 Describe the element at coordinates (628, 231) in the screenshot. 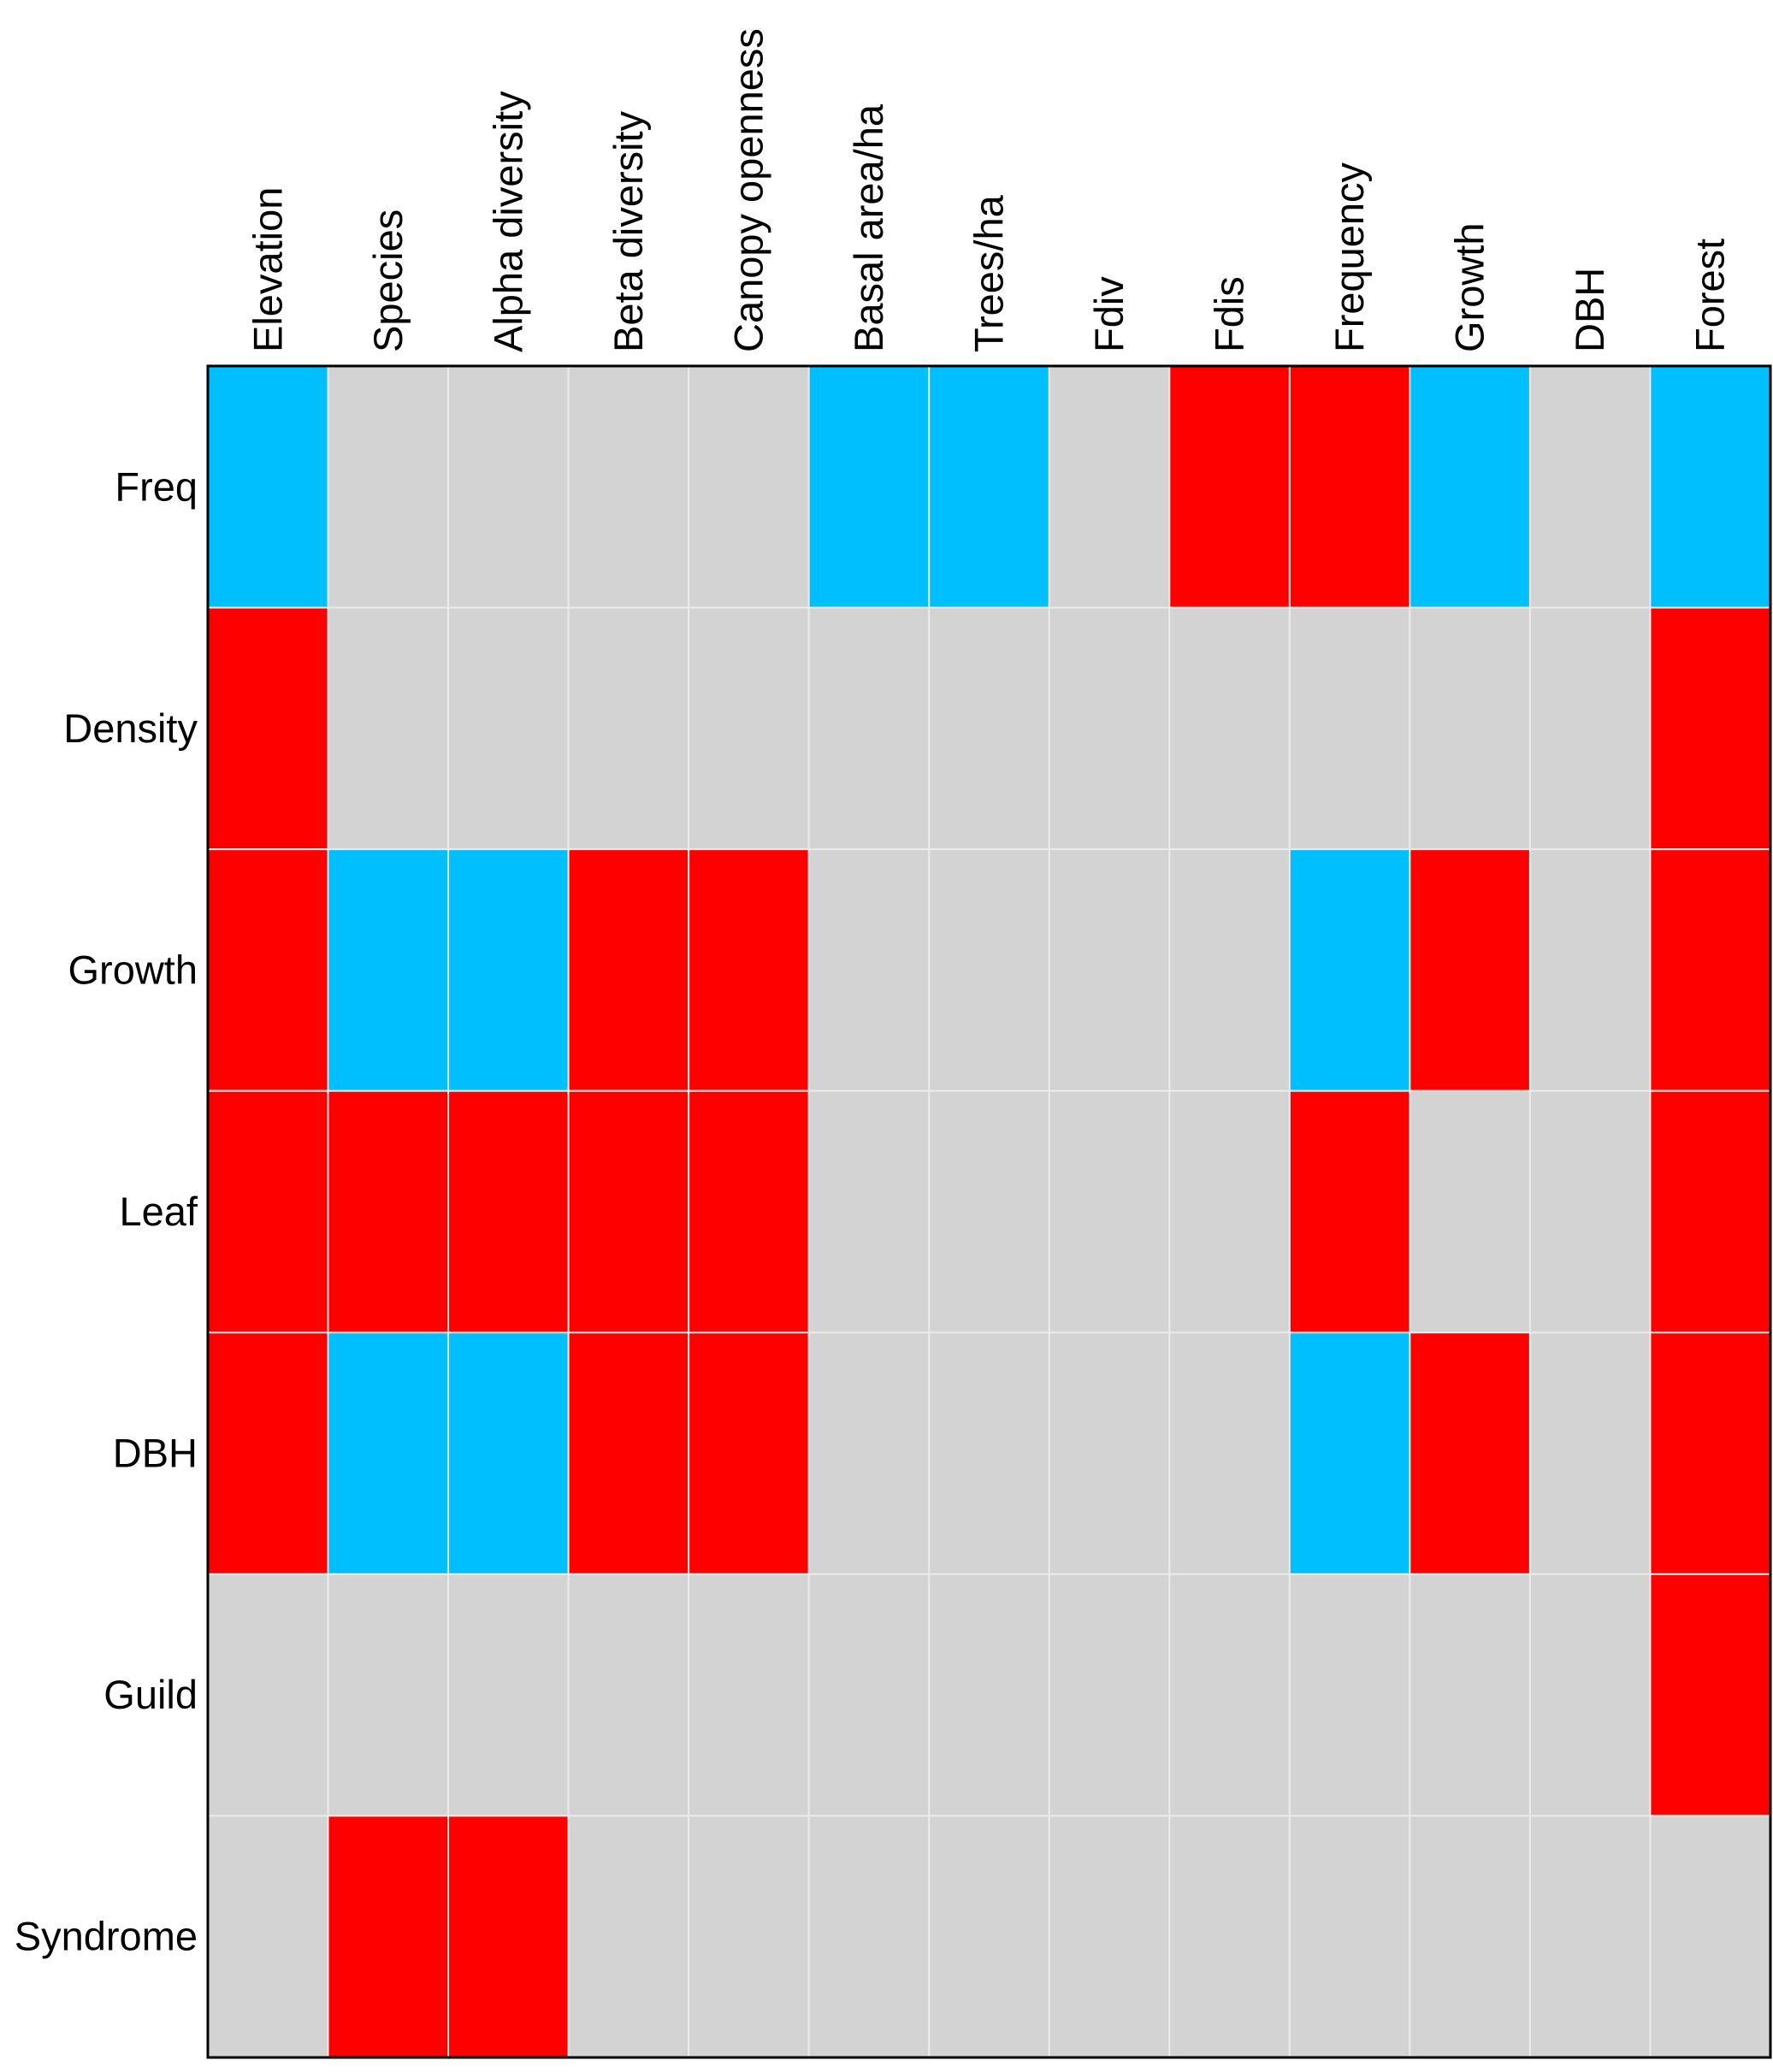

I see `column-label-3: Beta diversity` at that location.